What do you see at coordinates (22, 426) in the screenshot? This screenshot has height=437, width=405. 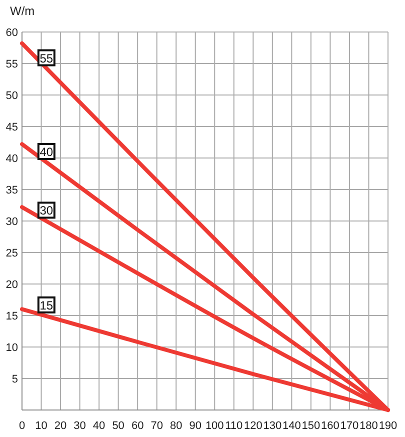 I see `x-tick-label: 0` at bounding box center [22, 426].